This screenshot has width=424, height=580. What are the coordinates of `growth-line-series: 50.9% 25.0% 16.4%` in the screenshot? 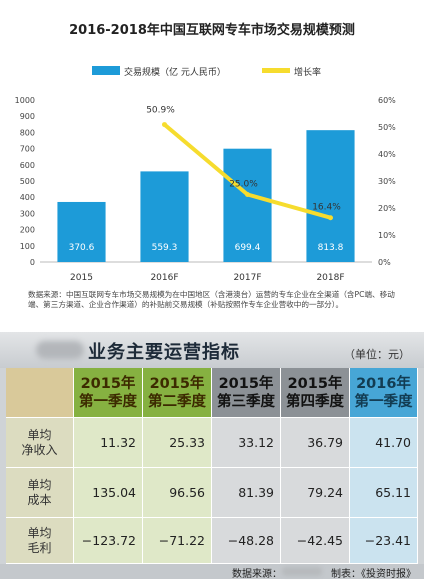 It's located at (243, 163).